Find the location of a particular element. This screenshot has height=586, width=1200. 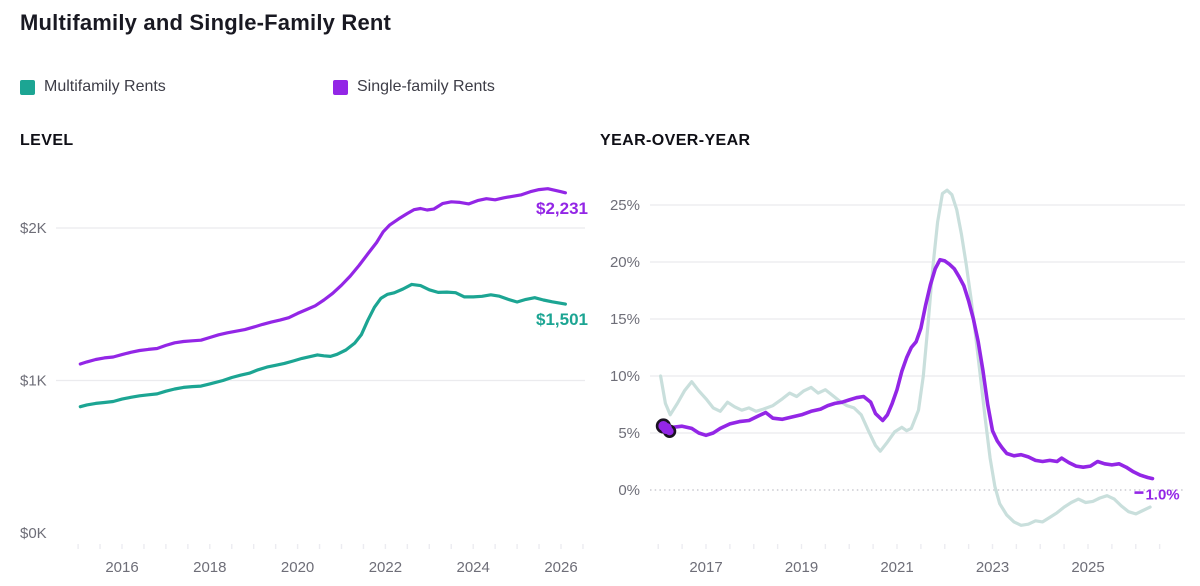

legend-item-multifamily: Multifamily Rents is located at coordinates (93, 87).